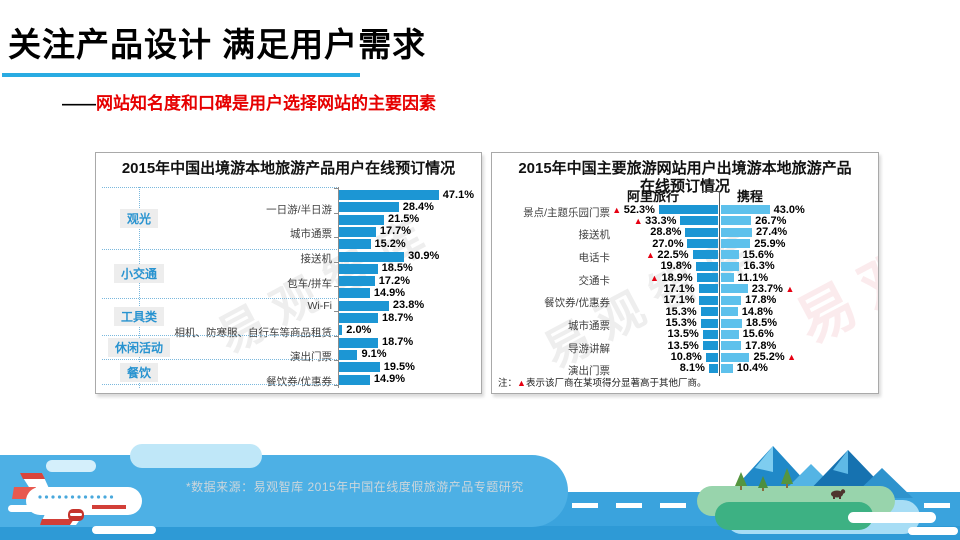 This screenshot has height=540, width=960. Describe the element at coordinates (752, 368) in the screenshot. I see `ctrip-value-label: 10.4%` at that location.